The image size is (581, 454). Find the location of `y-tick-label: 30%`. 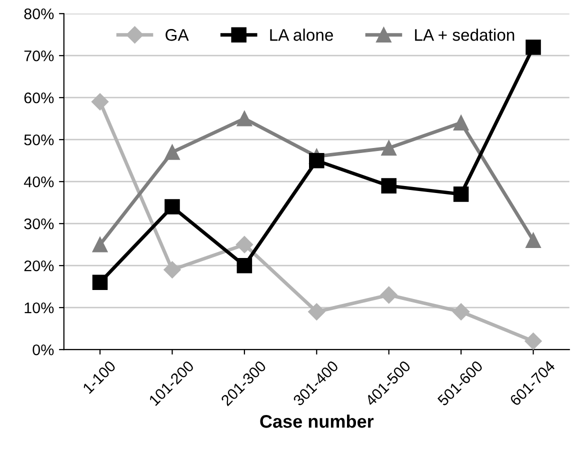

y-tick-label: 30% is located at coordinates (39, 224).